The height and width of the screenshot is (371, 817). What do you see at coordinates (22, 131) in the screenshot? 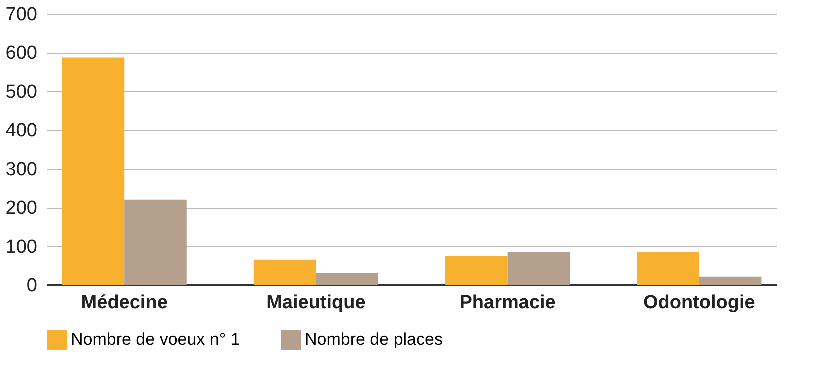
I see `y-tick-label: 400` at bounding box center [22, 131].